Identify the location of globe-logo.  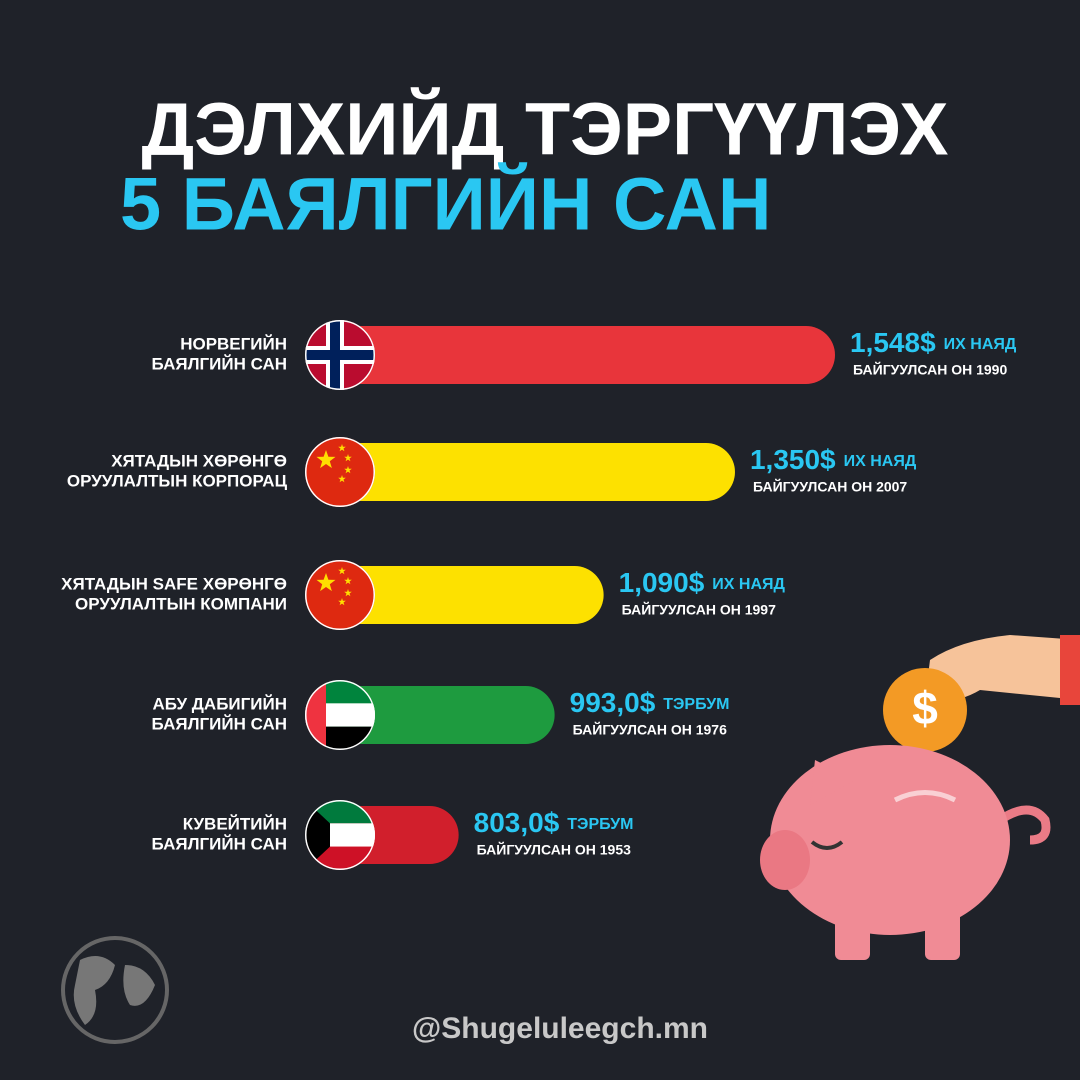
(115, 990).